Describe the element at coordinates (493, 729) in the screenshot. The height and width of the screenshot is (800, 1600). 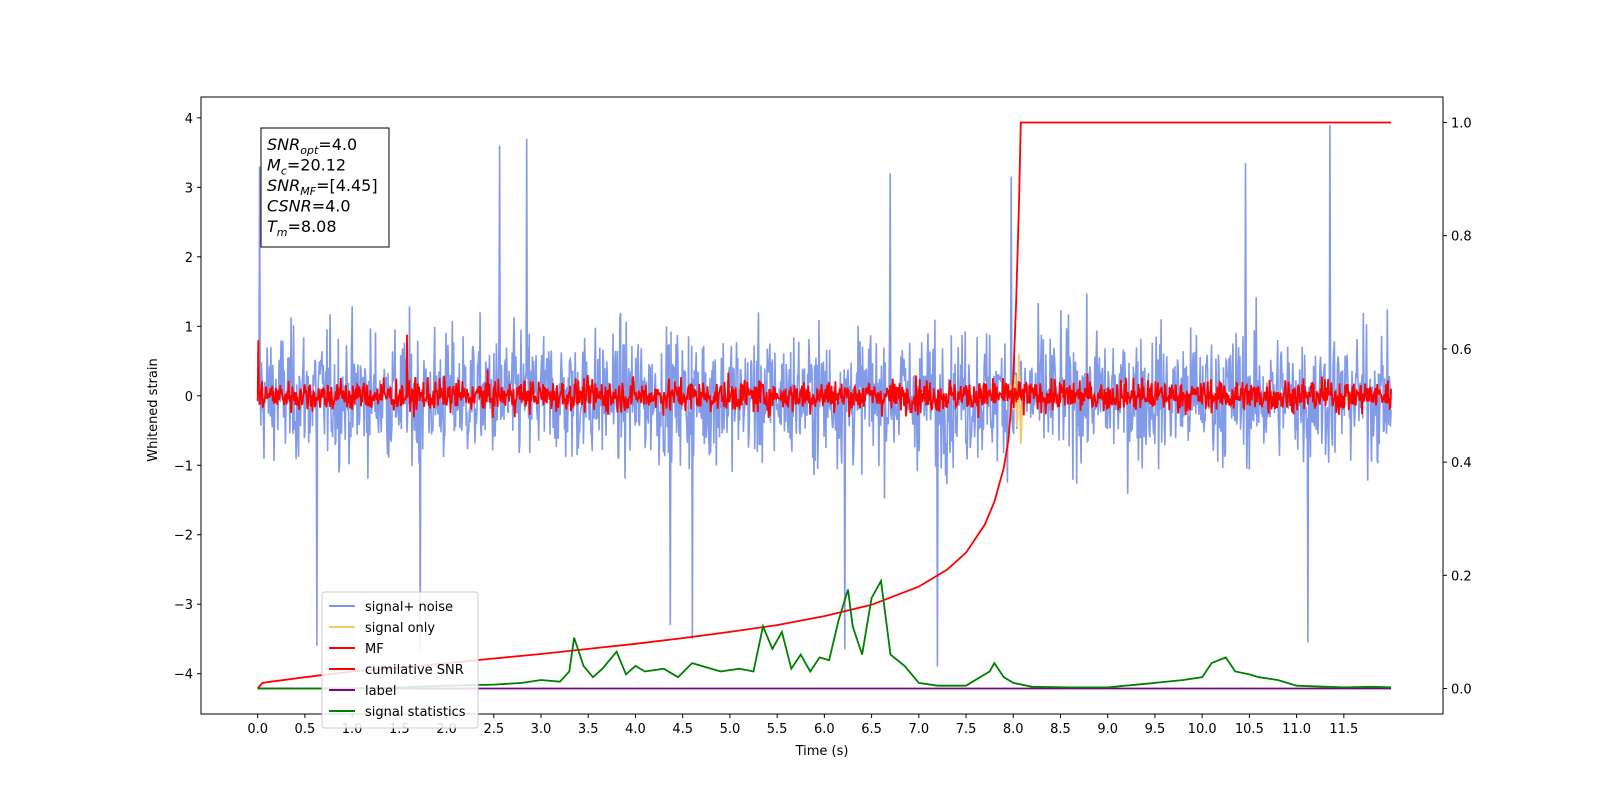
I see `x-tick-label: 2.5` at that location.